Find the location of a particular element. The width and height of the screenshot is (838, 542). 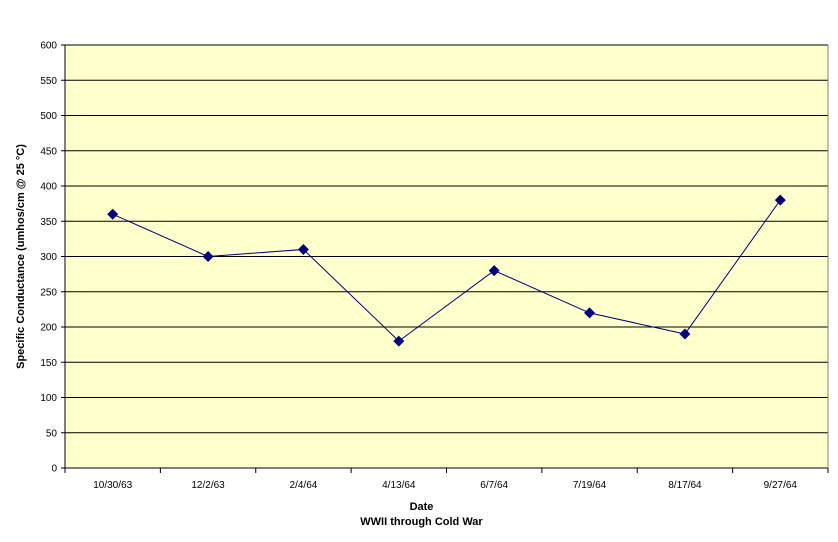

x-tick-label: 12/2/63 is located at coordinates (208, 485).